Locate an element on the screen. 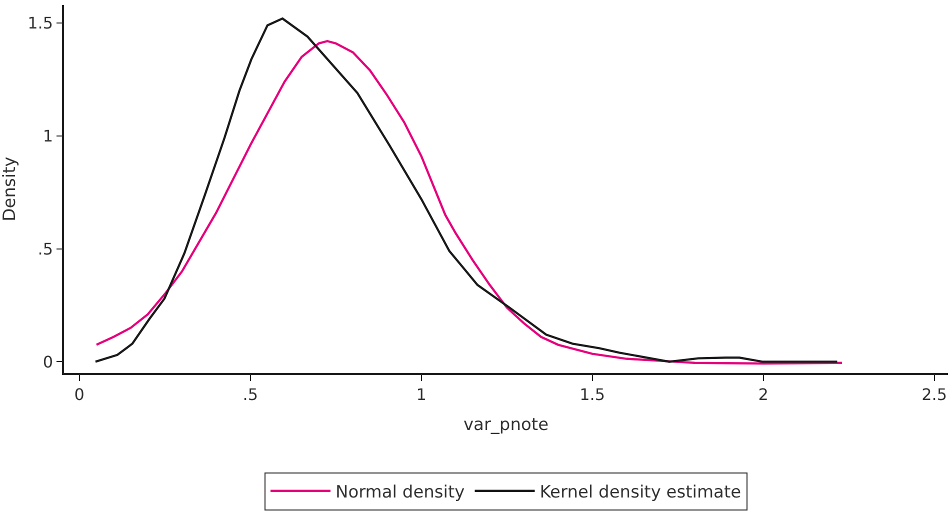 This screenshot has height=514, width=952. y-tick-label: 1 is located at coordinates (48, 136).